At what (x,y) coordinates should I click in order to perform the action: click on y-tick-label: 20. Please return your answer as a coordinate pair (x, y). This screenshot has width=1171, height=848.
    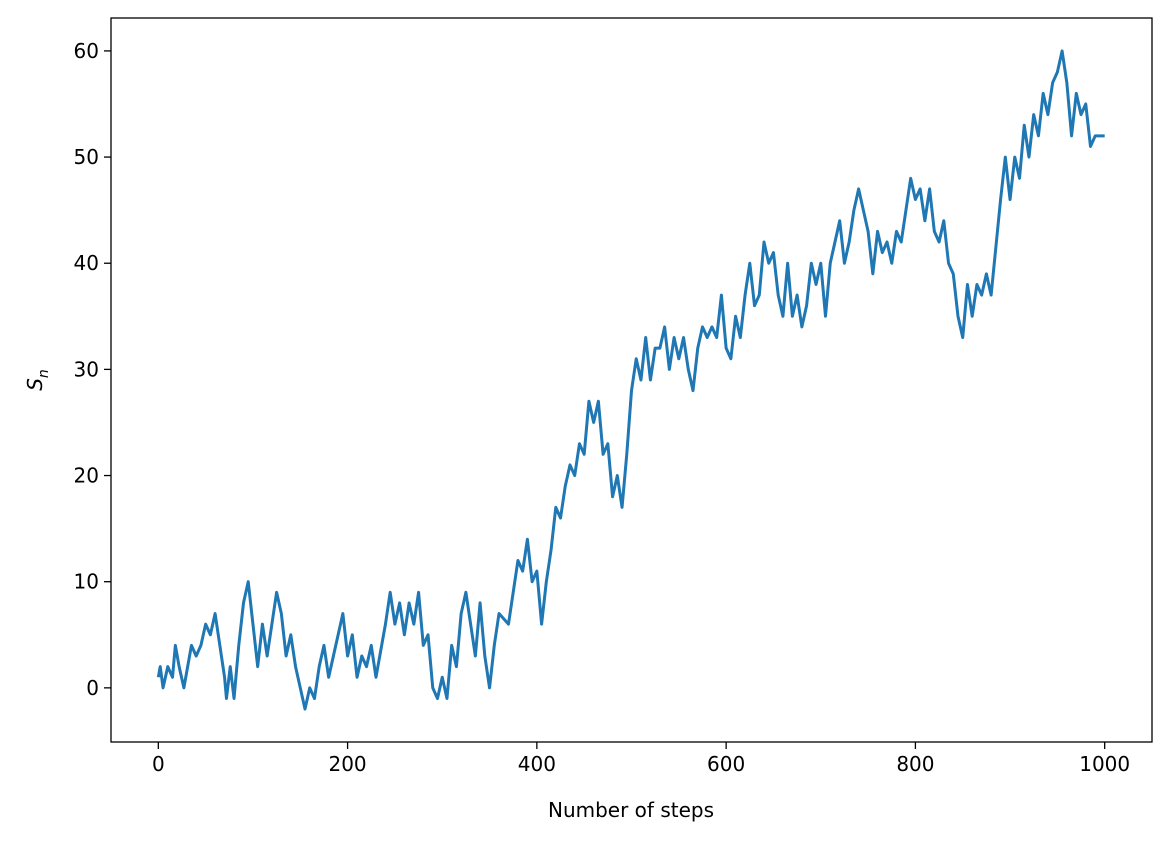
    Looking at the image, I should click on (86, 476).